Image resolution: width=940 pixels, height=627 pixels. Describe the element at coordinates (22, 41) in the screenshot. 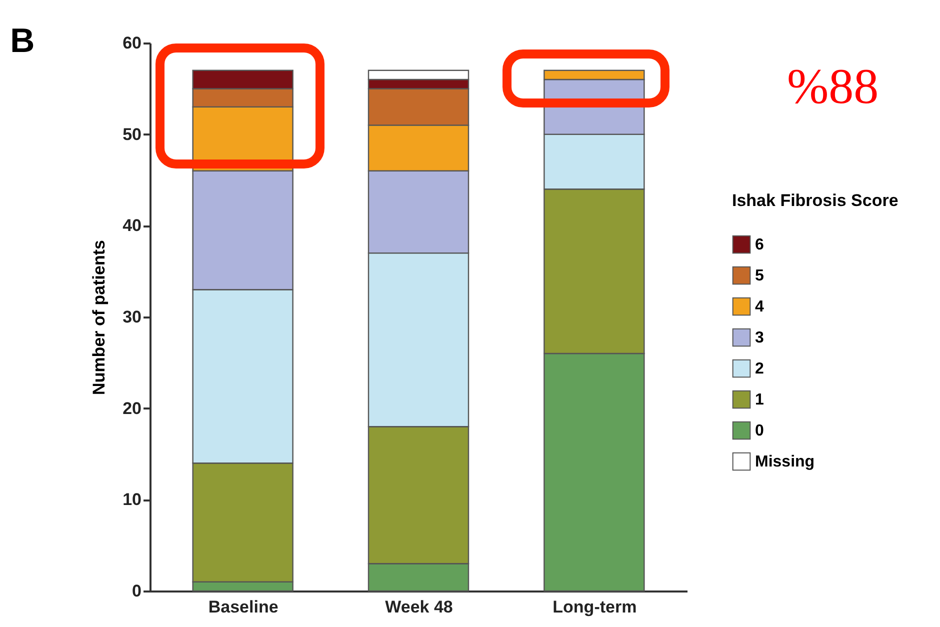

I see `chart-title: B` at that location.